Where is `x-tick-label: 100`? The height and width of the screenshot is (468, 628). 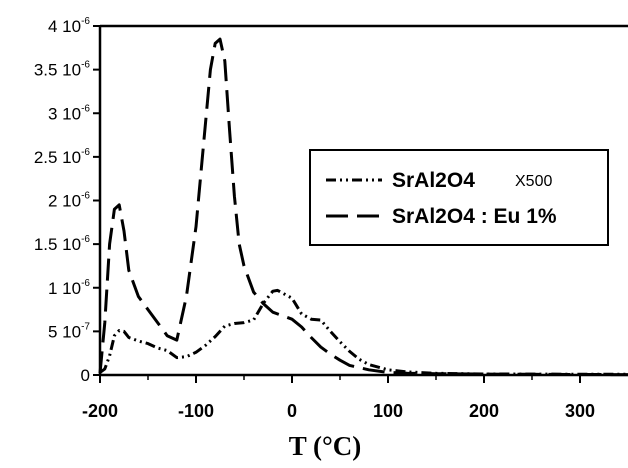
x-tick-label: 100 is located at coordinates (388, 411).